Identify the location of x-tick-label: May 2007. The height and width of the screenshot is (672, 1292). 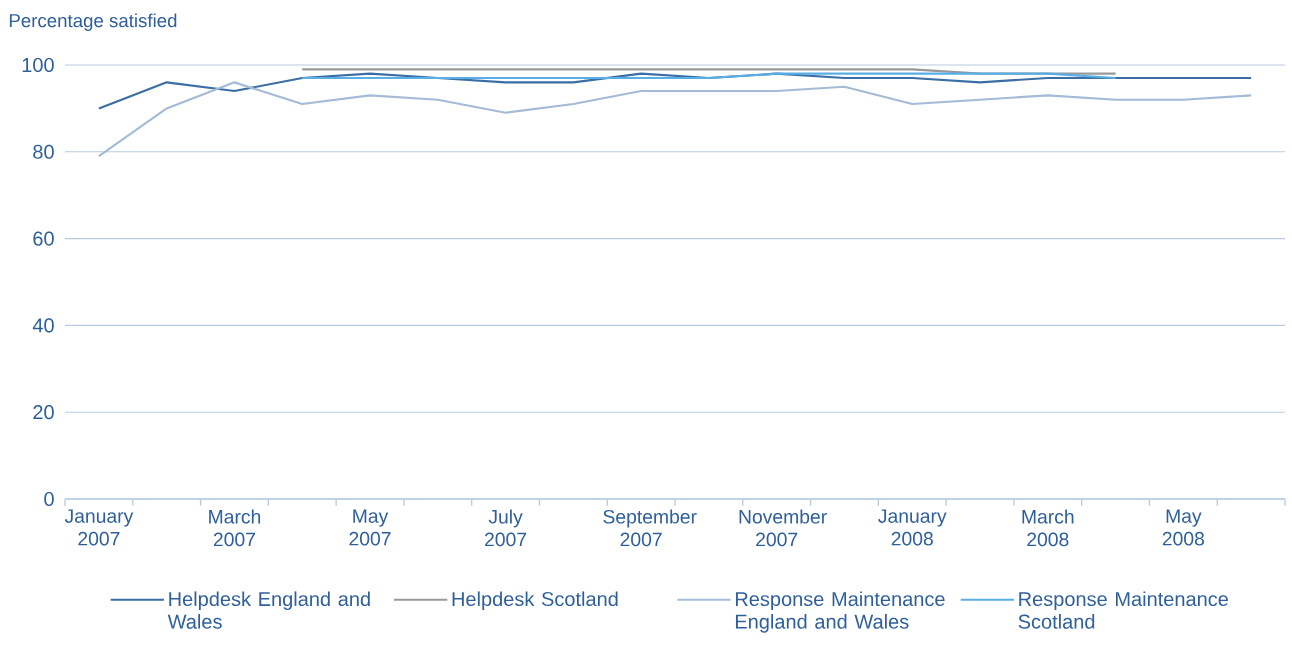
(370, 527).